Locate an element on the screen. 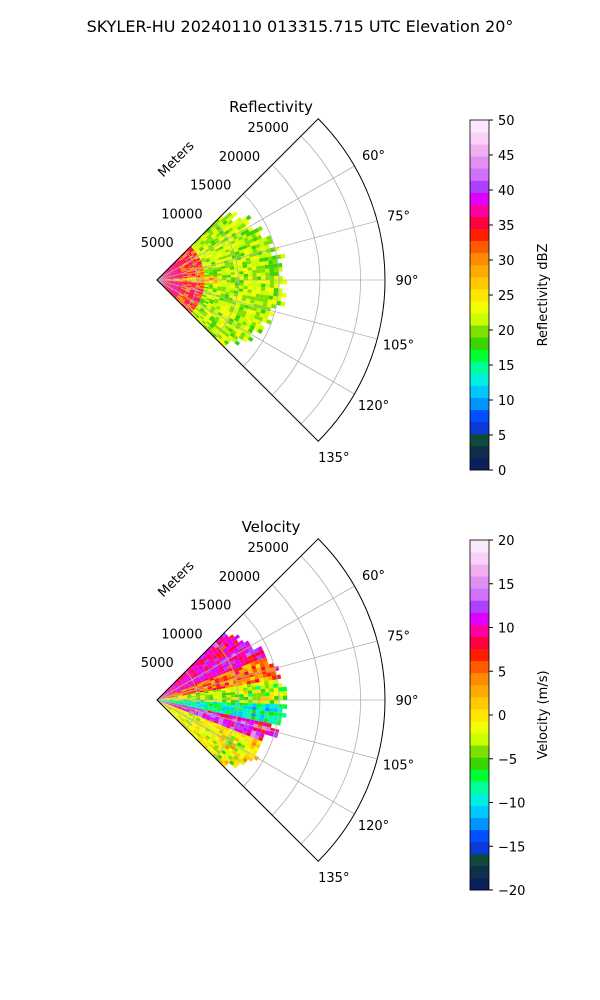  colorbar-tick-label: 0 is located at coordinates (502, 471).